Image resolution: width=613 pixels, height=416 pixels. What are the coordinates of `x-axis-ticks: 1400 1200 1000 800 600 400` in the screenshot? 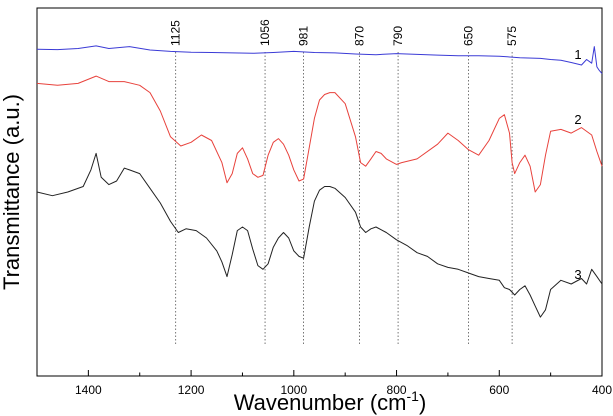 It's located at (324, 383).